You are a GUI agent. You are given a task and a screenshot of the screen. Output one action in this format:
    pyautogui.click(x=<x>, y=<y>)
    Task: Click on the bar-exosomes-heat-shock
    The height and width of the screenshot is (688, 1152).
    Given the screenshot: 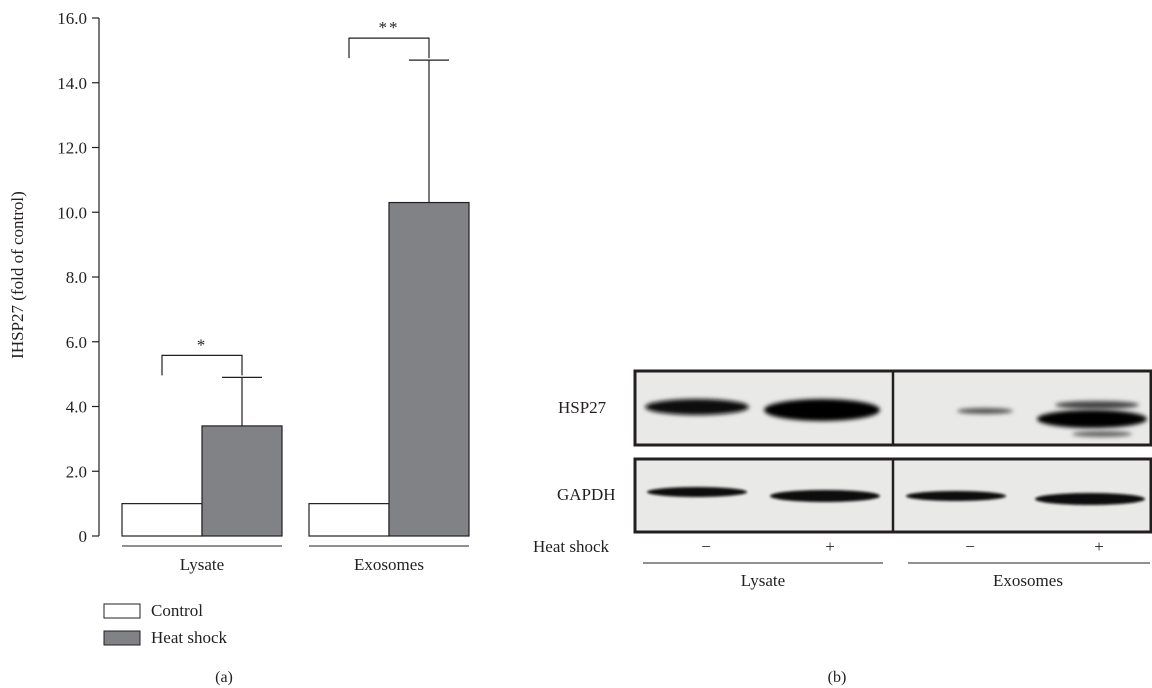 What is the action you would take?
    pyautogui.click(x=429, y=369)
    